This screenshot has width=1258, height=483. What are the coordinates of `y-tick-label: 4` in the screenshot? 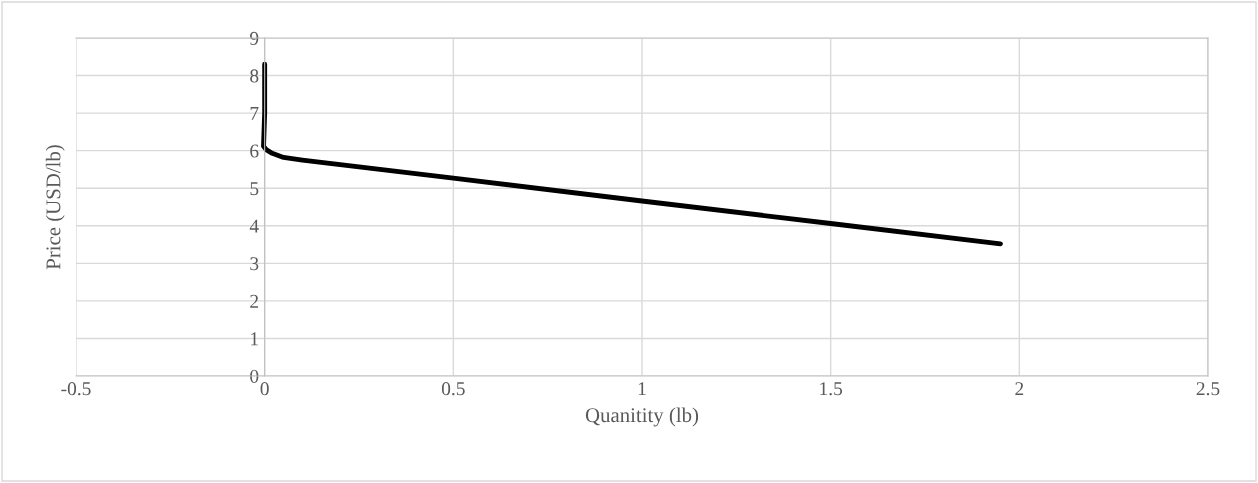 It's located at (254, 226).